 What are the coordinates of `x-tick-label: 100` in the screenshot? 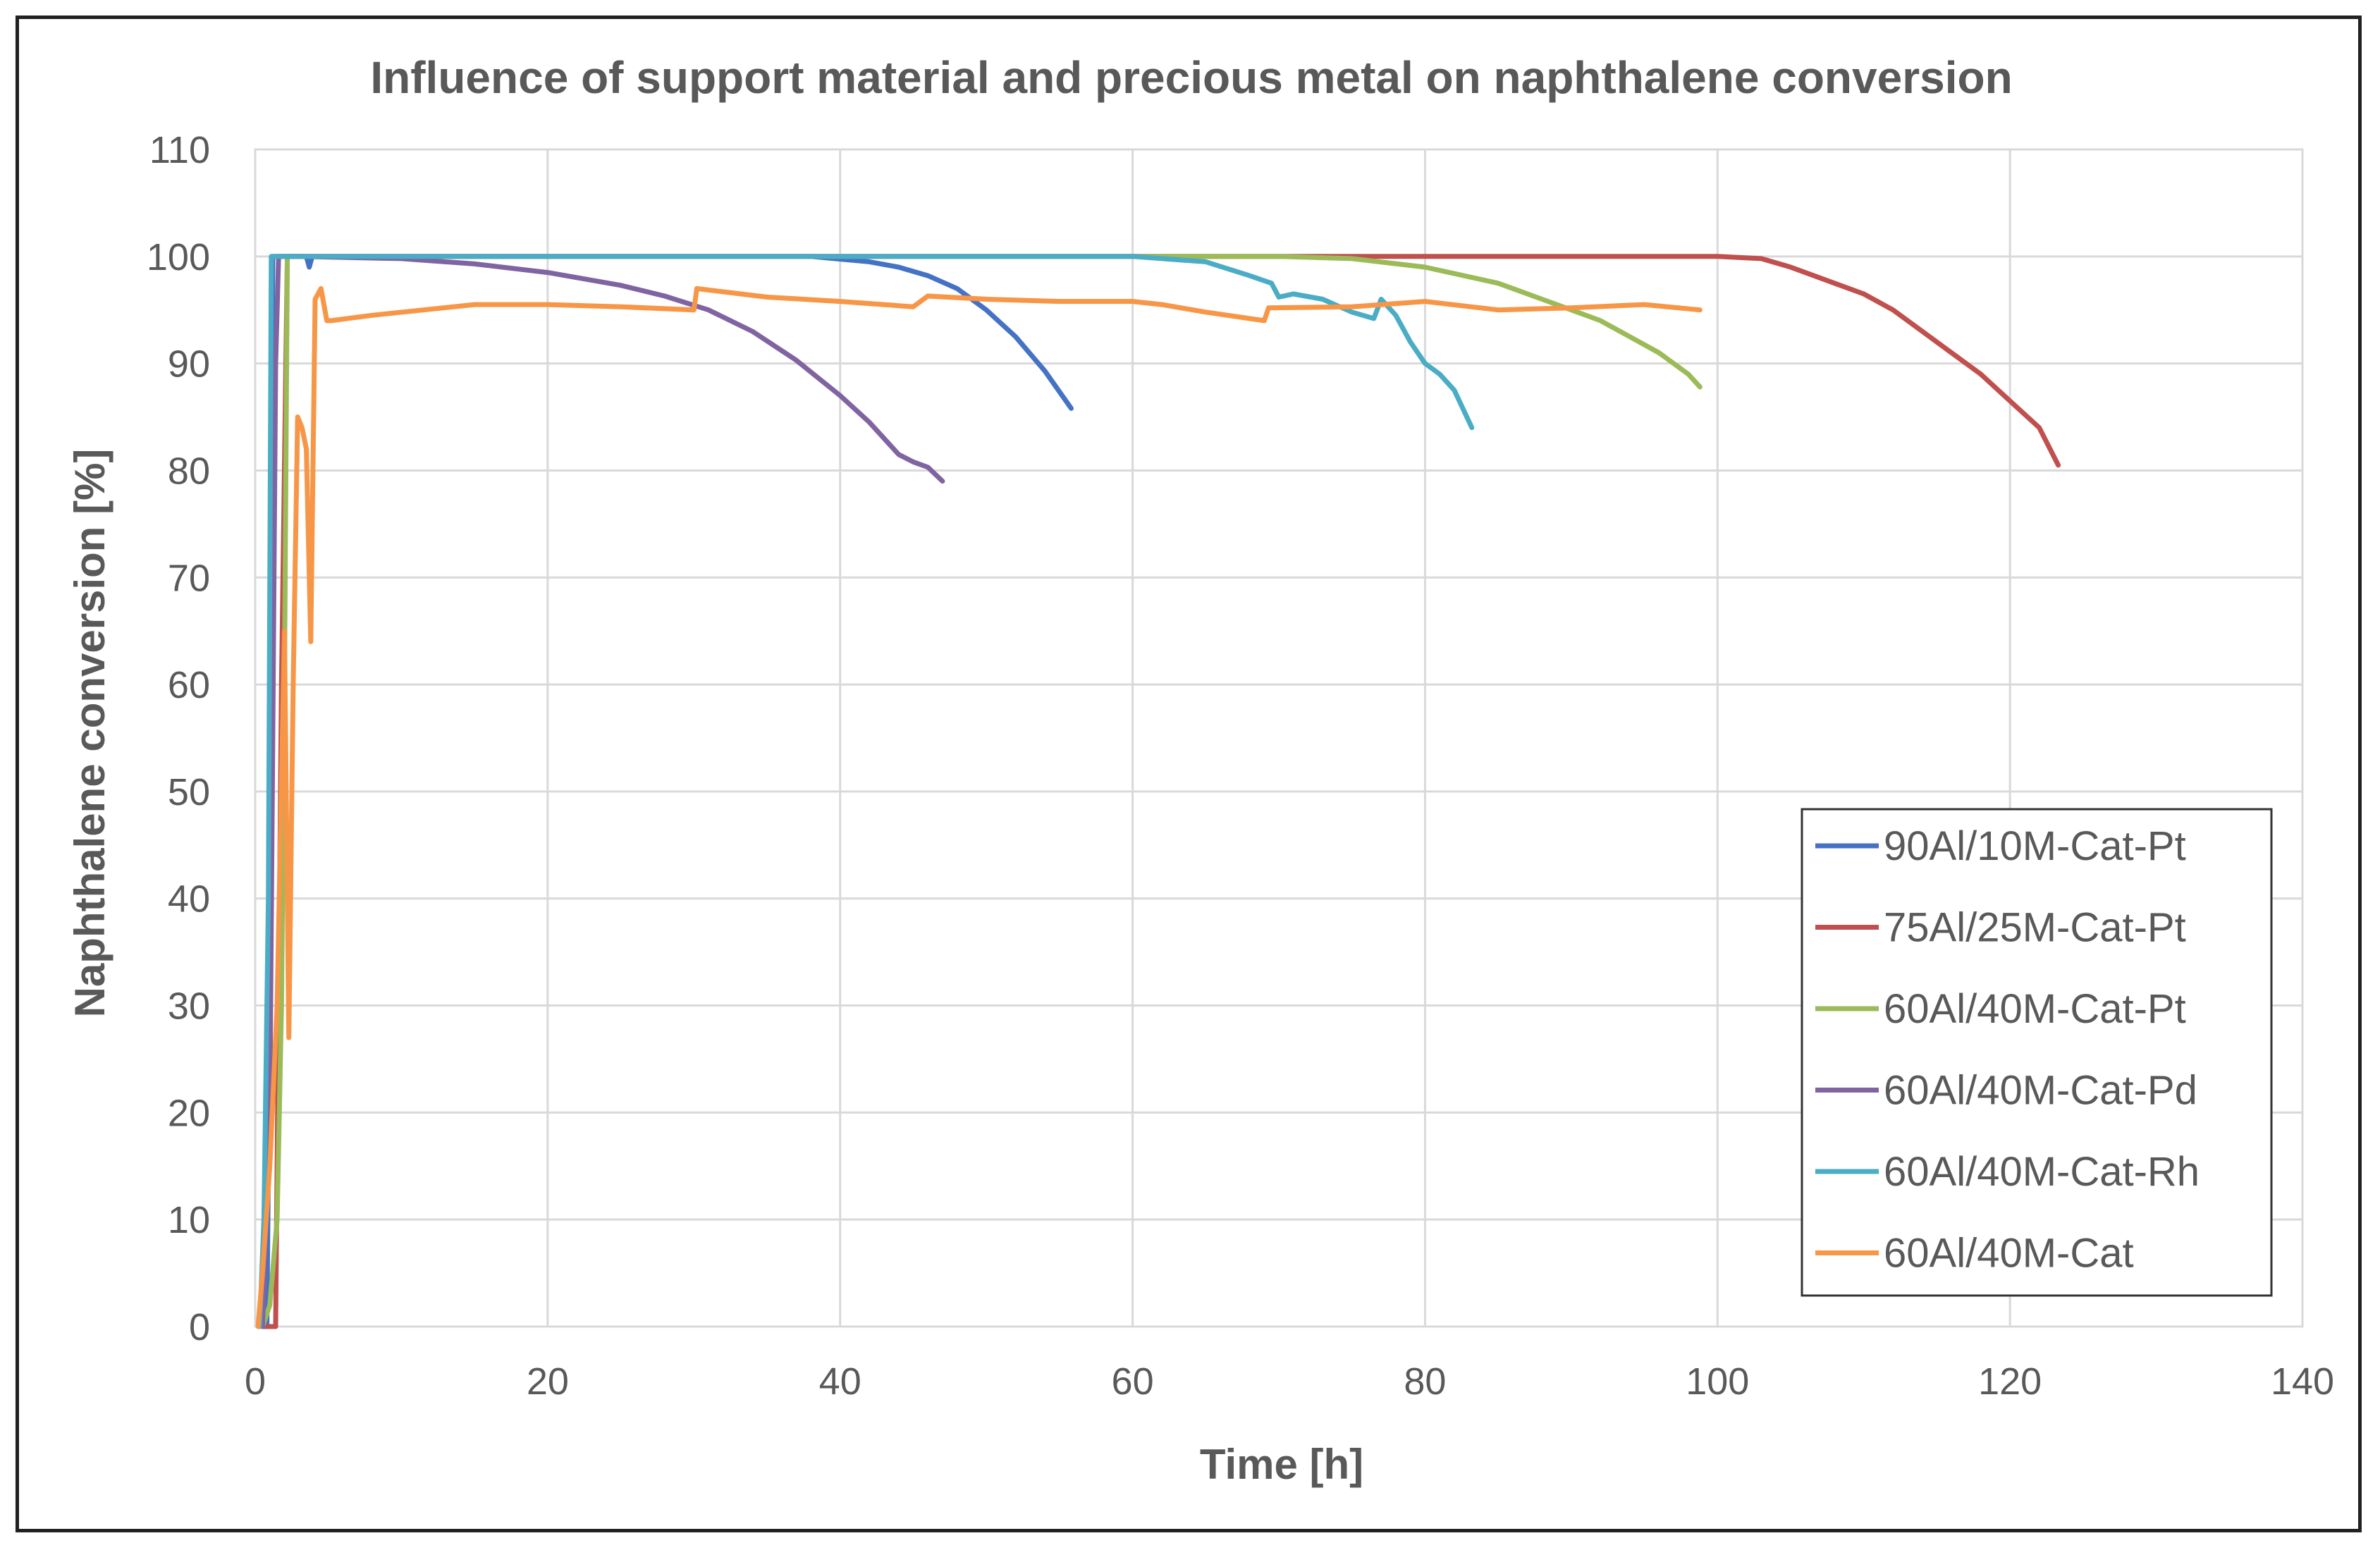 It's located at (1718, 1381).